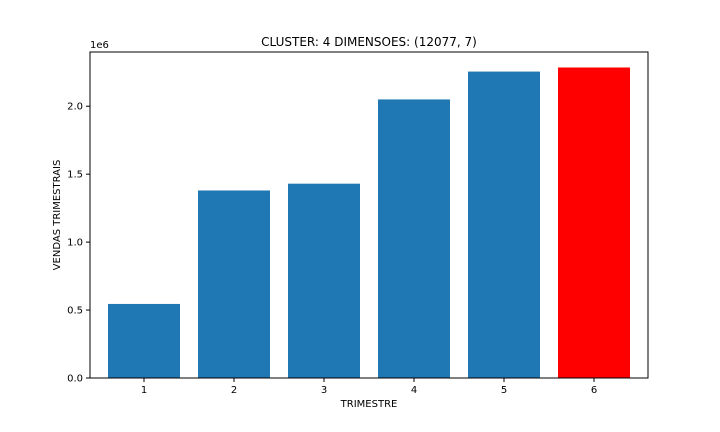 Image resolution: width=720 pixels, height=432 pixels. I want to click on x-tick-label: 2, so click(234, 390).